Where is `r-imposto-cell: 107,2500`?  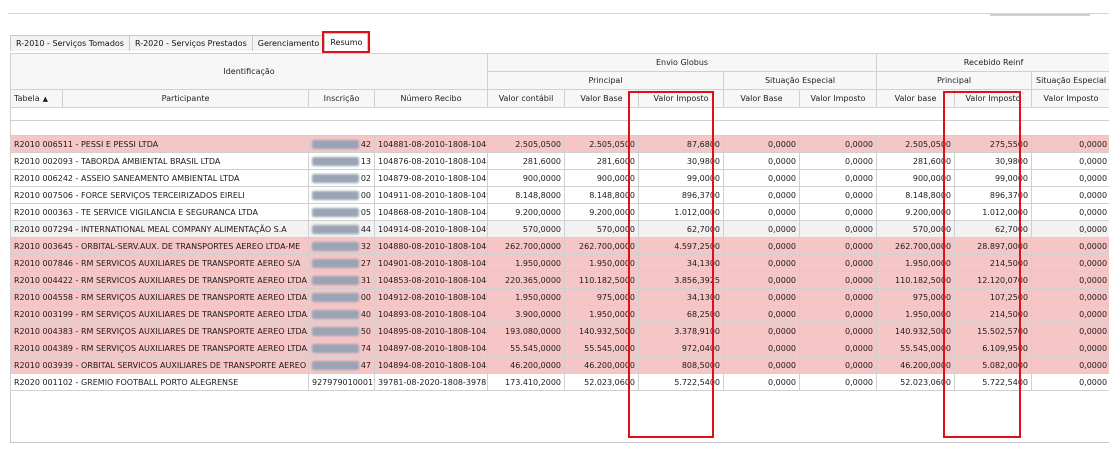
r-imposto-cell: 107,2500 is located at coordinates (993, 297).